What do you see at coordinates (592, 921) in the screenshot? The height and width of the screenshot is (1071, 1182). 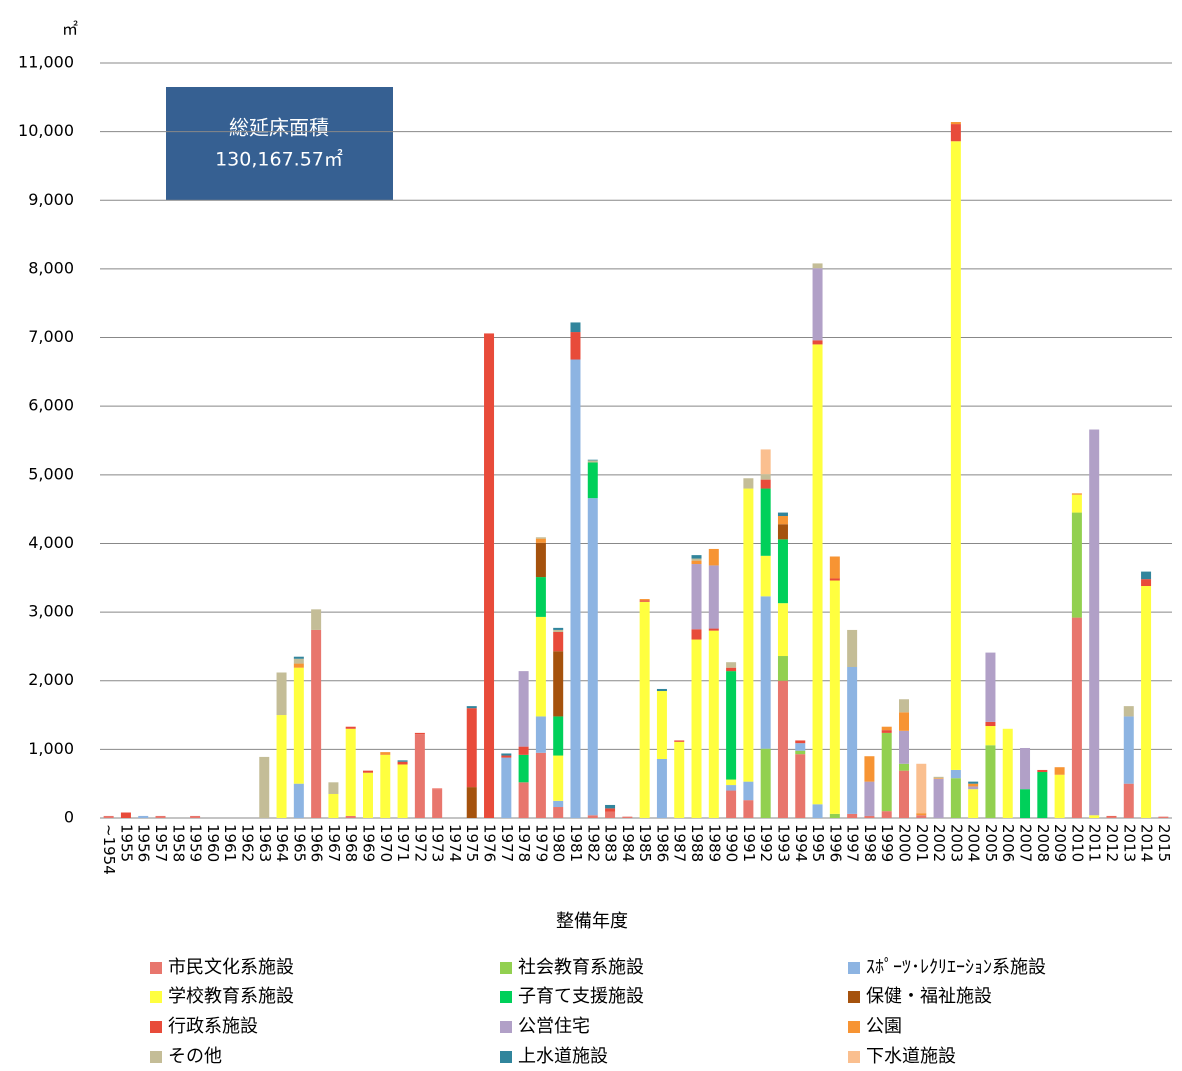 I see `x-axis-title: 整備年度` at bounding box center [592, 921].